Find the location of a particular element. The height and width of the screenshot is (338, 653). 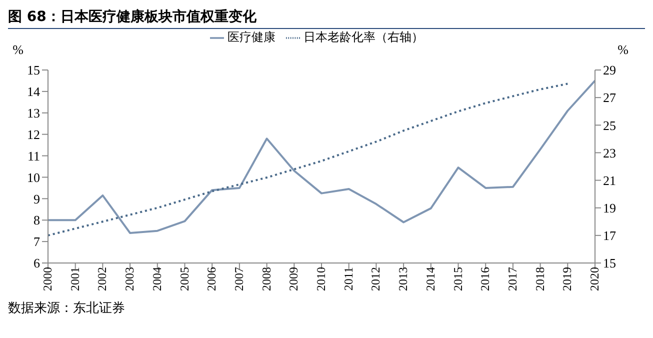

y2-tick-label: 19 is located at coordinates (609, 208).